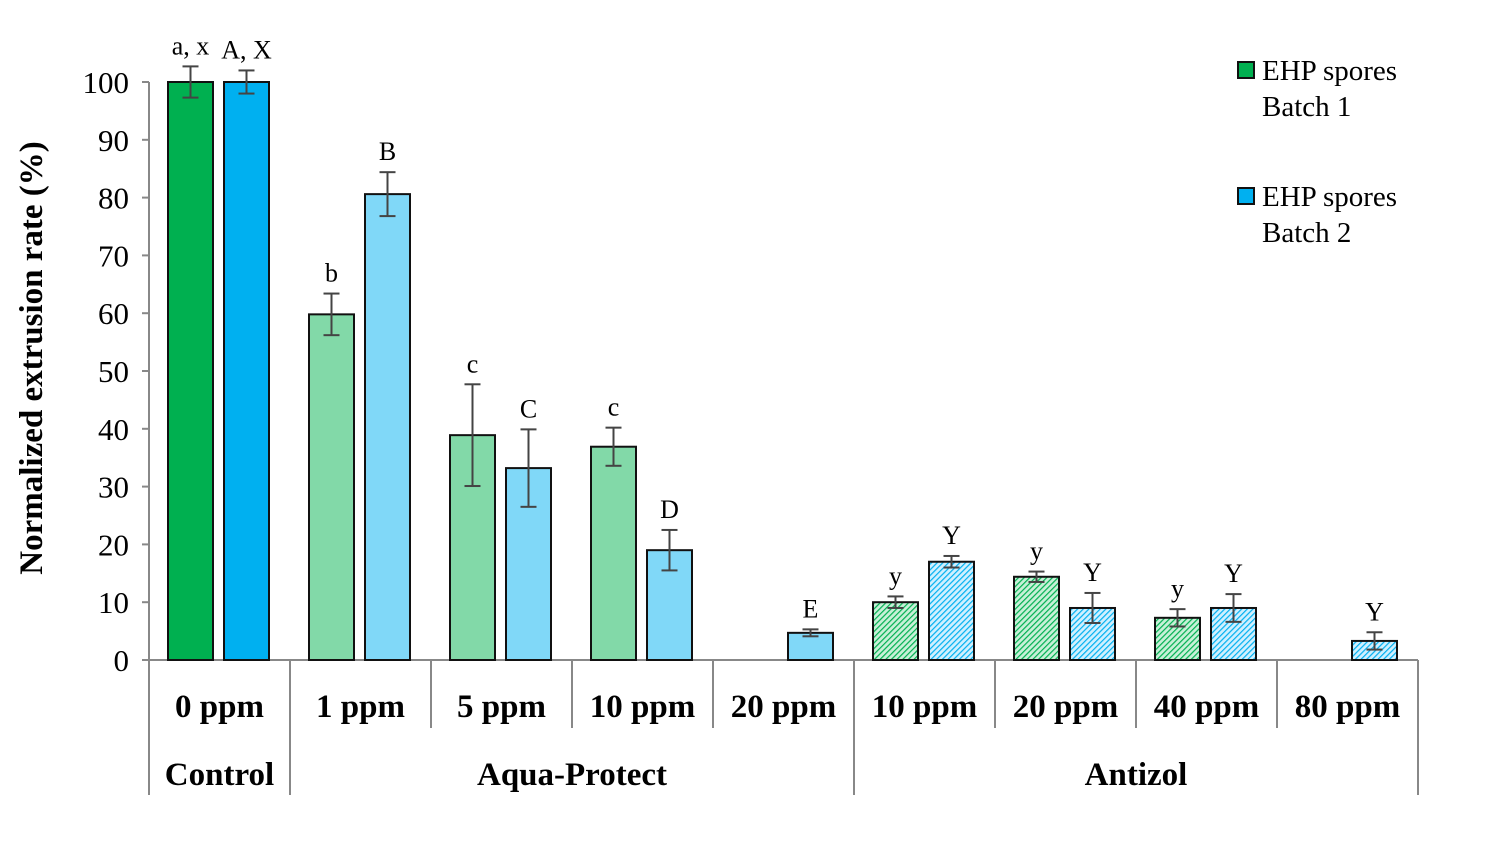 This screenshot has width=1500, height=852. I want to click on group-label: Aqua-Protect, so click(572, 775).